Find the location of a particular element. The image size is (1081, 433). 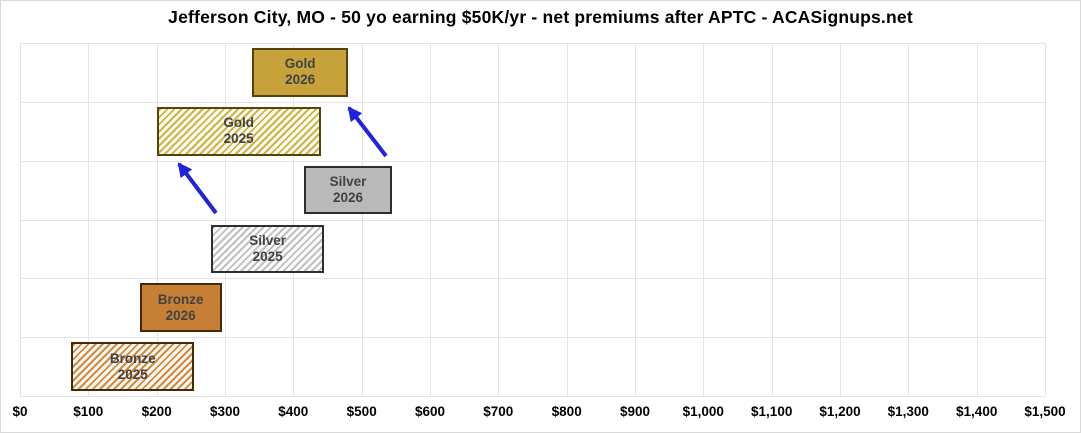

x-tick-label: $0 is located at coordinates (20, 411).